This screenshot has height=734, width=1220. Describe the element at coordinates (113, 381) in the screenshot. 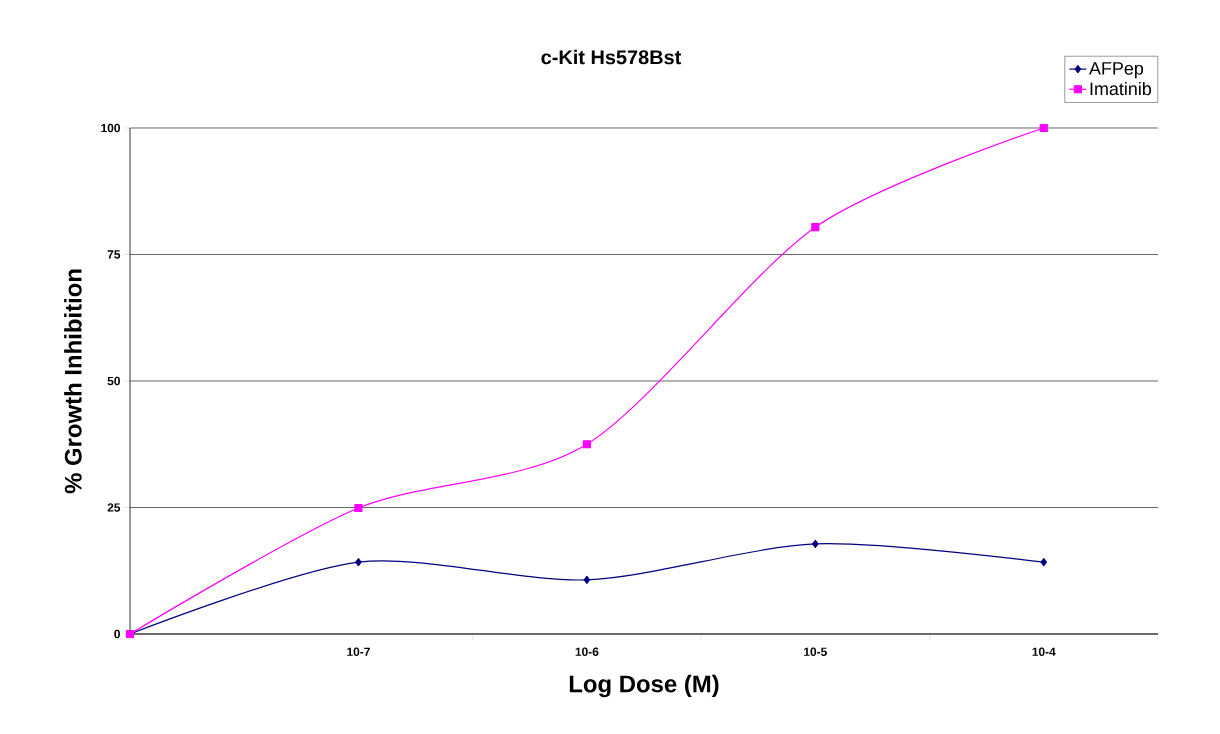

I see `y-tick-label: 50` at that location.